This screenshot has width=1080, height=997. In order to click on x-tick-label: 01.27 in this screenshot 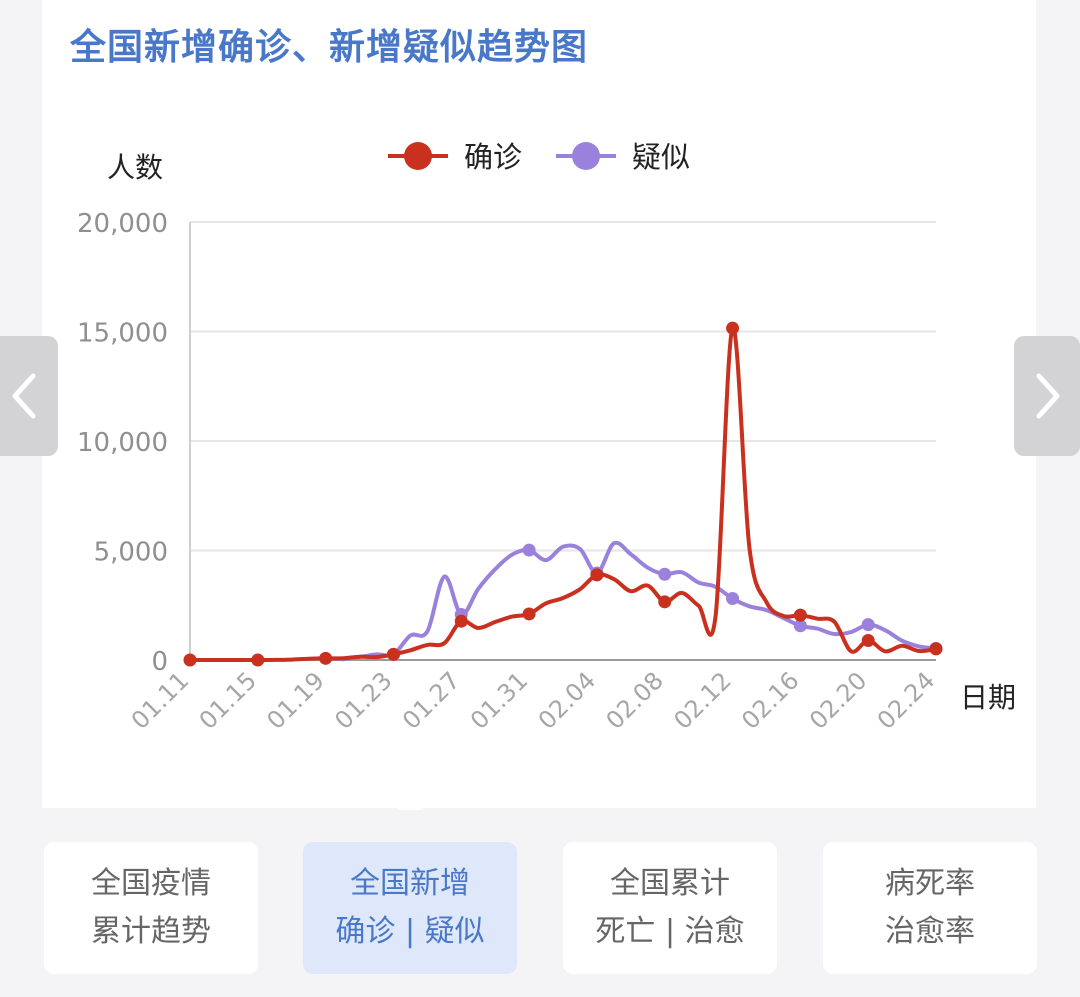, I will do `click(431, 700)`.